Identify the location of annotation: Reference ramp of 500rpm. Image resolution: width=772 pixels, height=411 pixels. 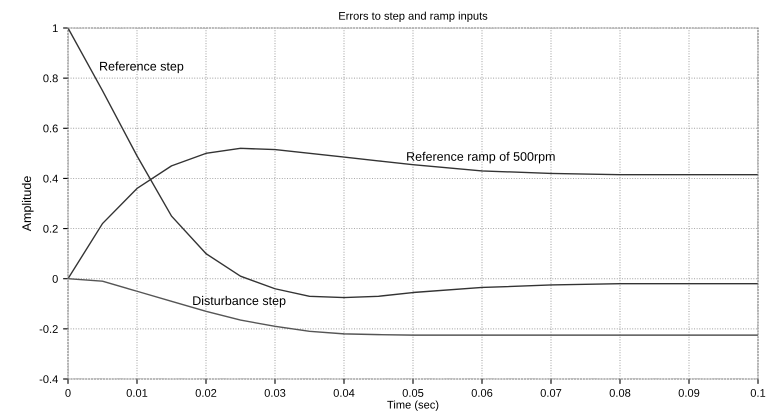
(481, 158).